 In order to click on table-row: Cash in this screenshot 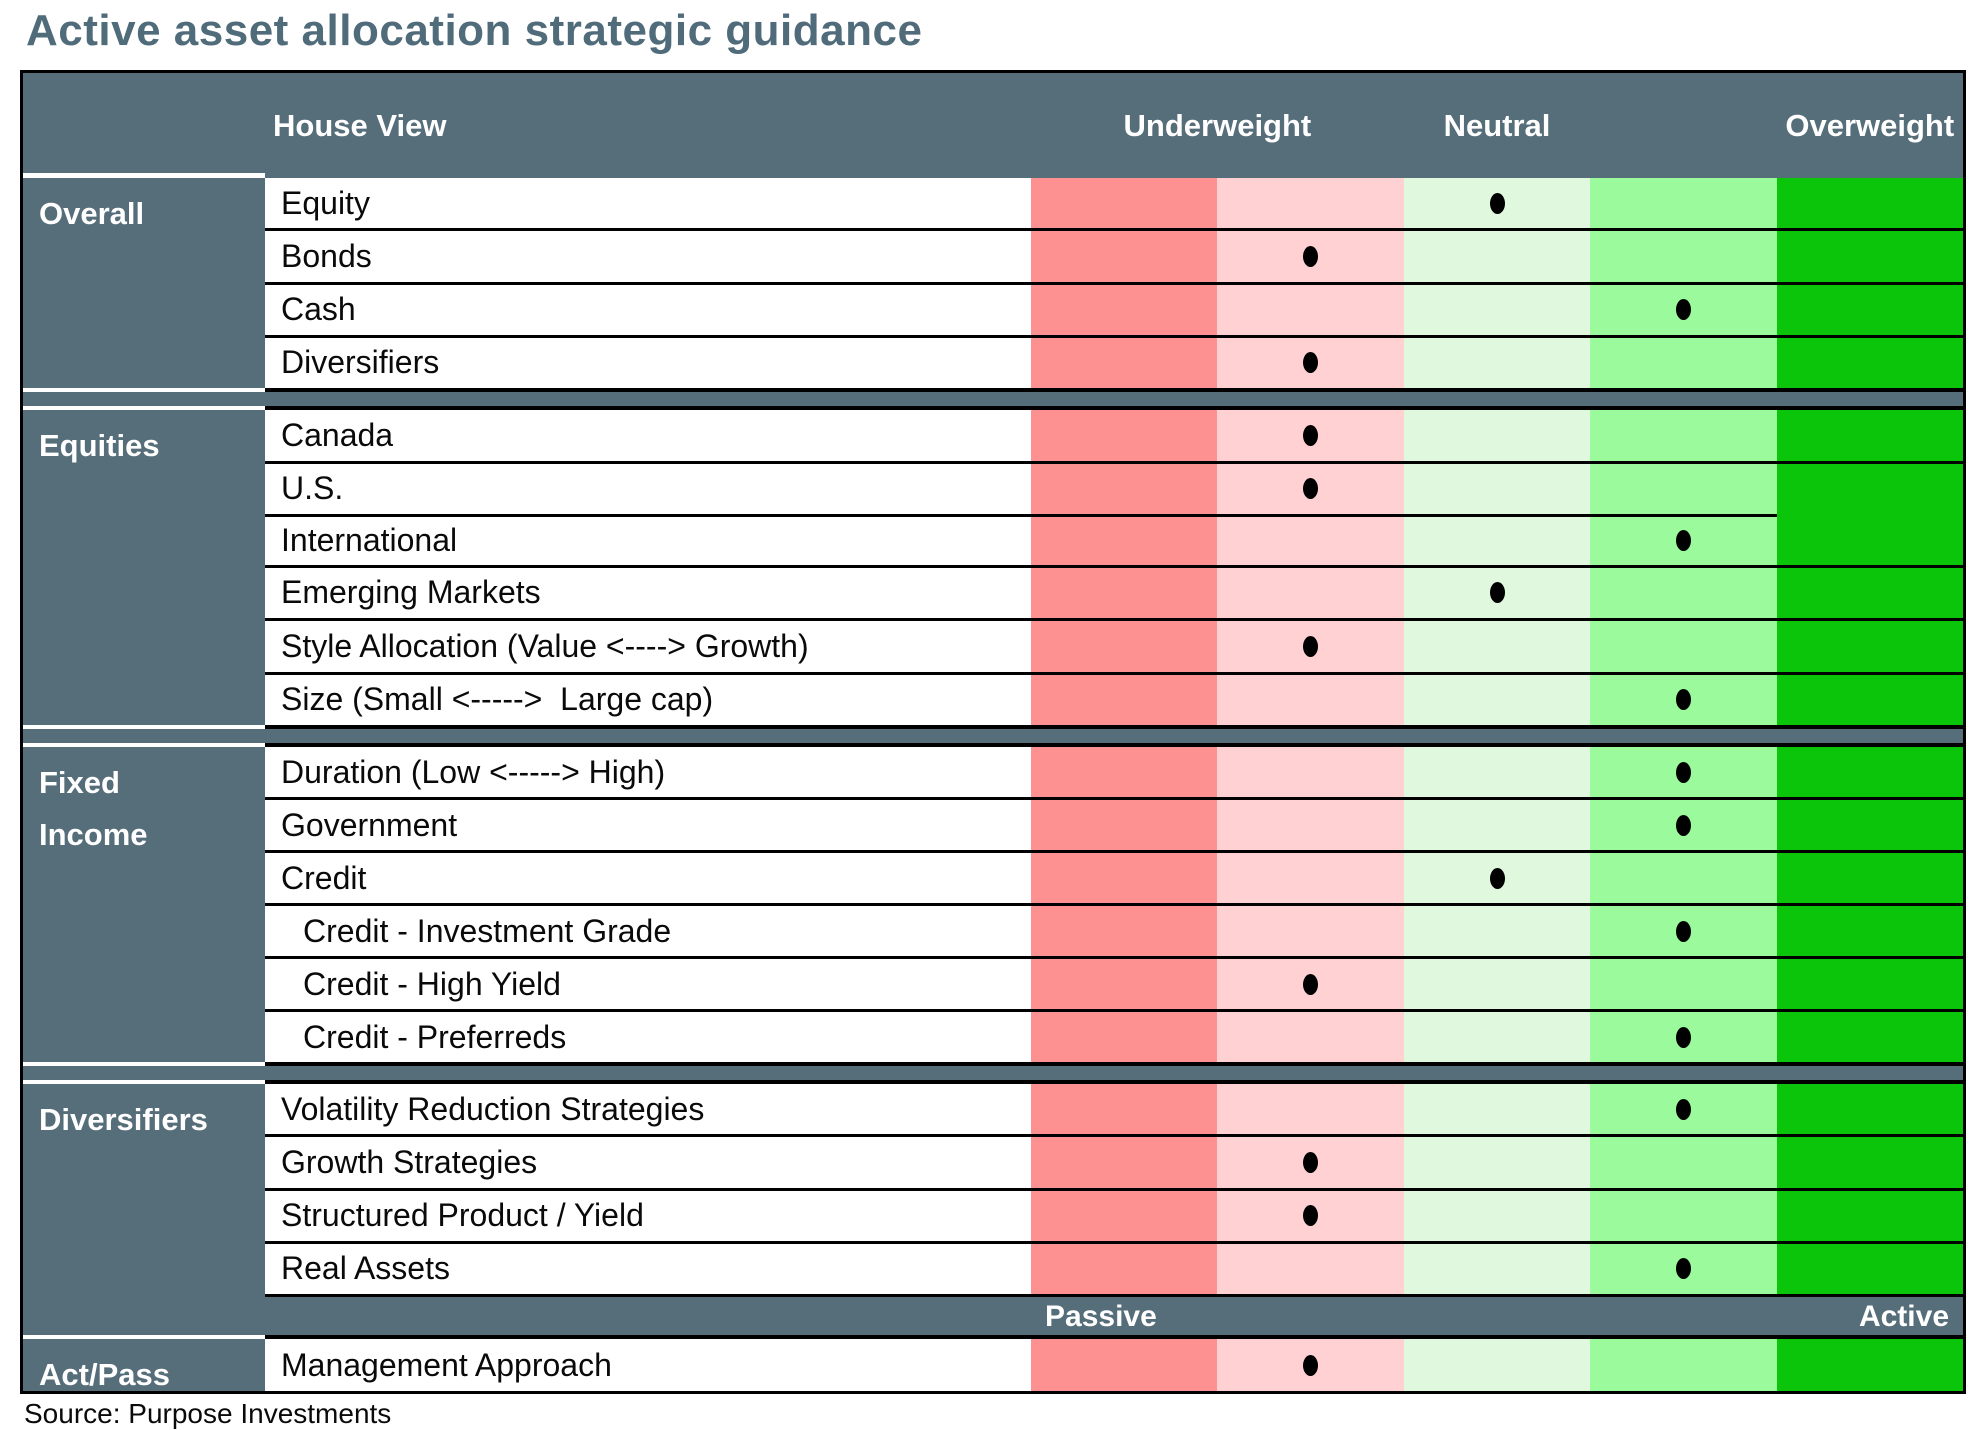, I will do `click(1114, 308)`.